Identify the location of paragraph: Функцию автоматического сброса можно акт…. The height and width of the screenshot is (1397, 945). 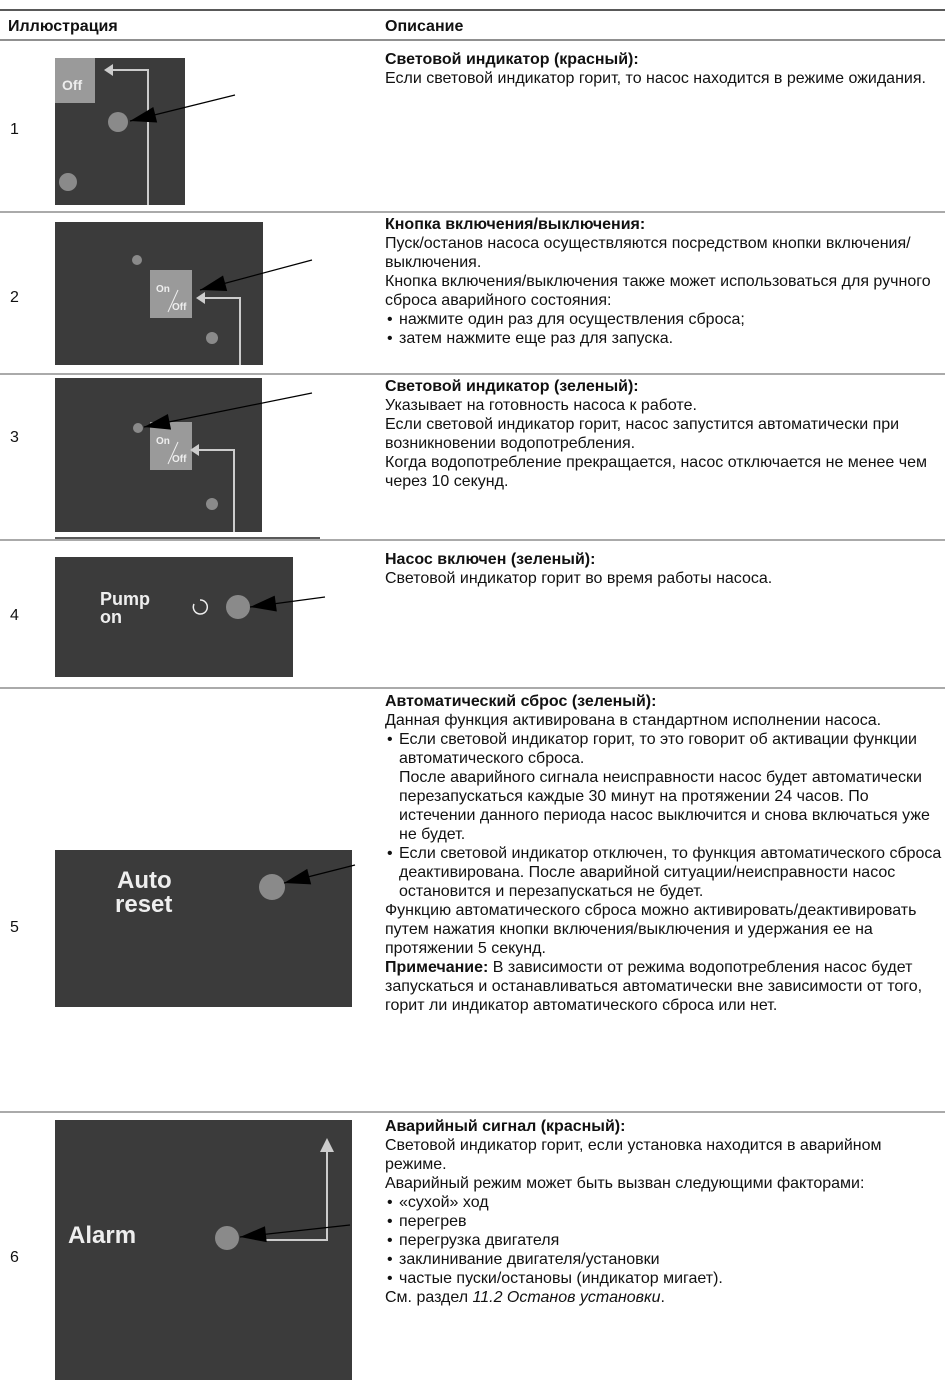
(664, 929).